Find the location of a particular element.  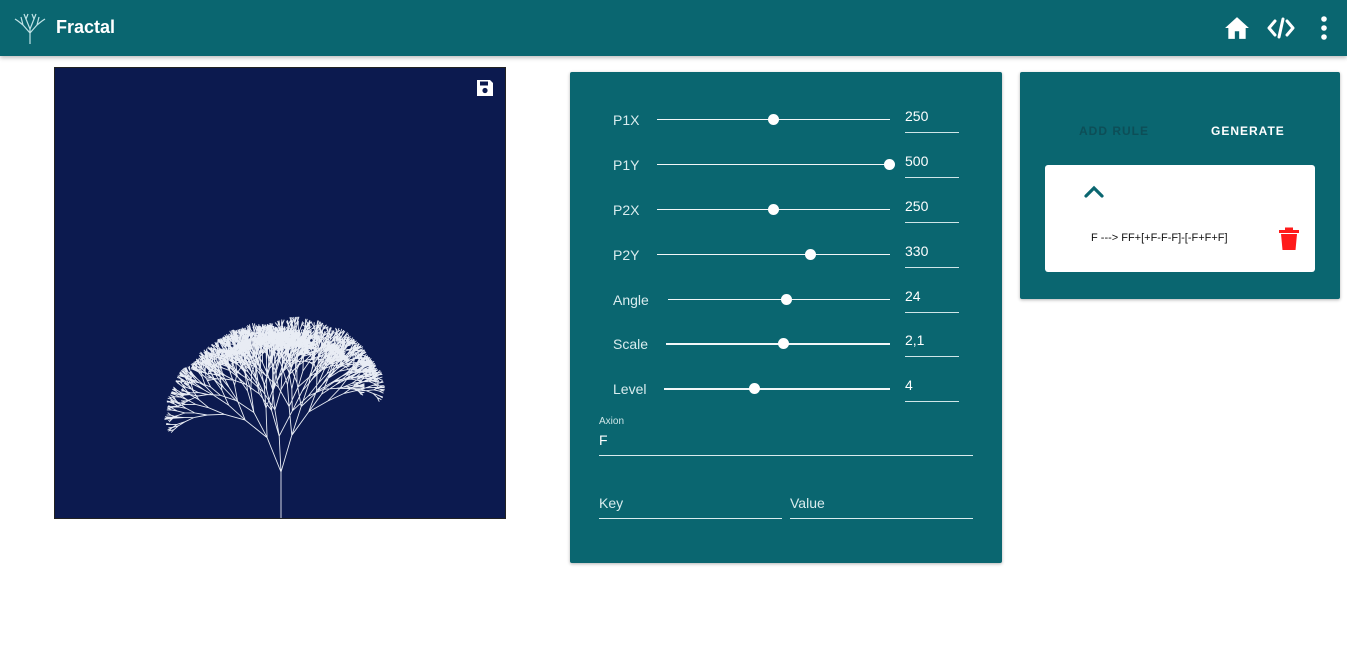

code-button is located at coordinates (1281, 28).